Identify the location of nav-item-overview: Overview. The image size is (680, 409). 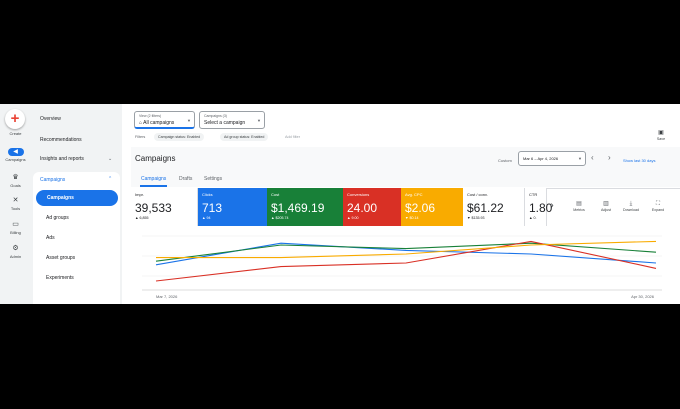
(50, 119).